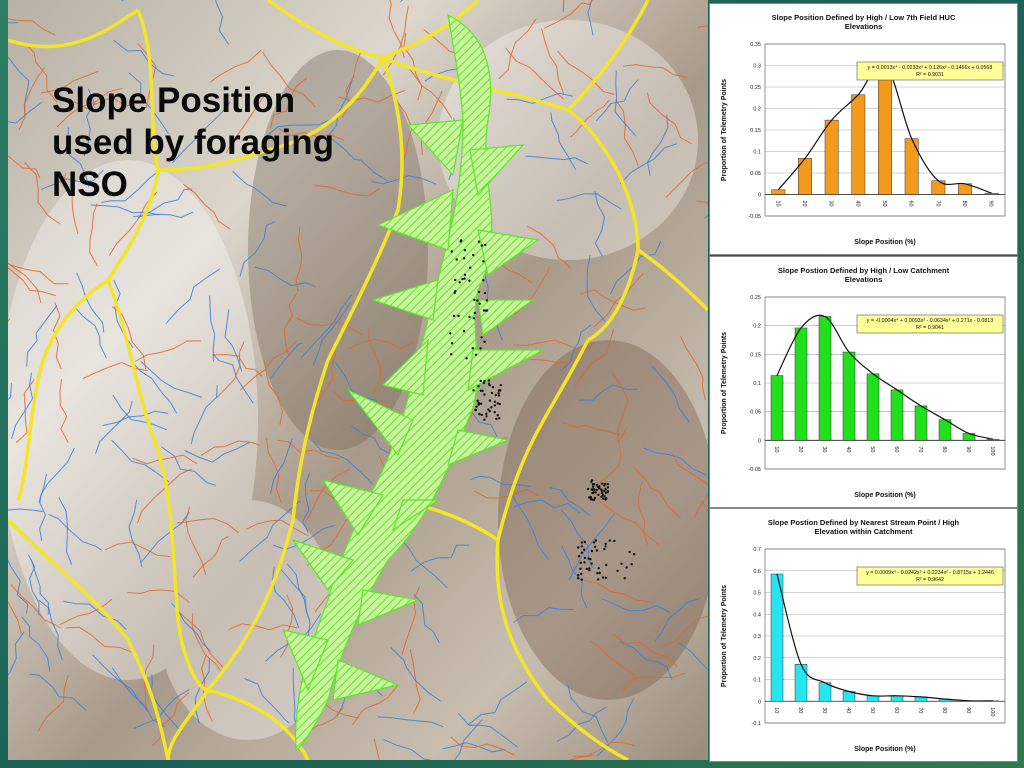 The height and width of the screenshot is (768, 1024). Describe the element at coordinates (755, 45) in the screenshot. I see `y-tick-label: 0.35` at that location.